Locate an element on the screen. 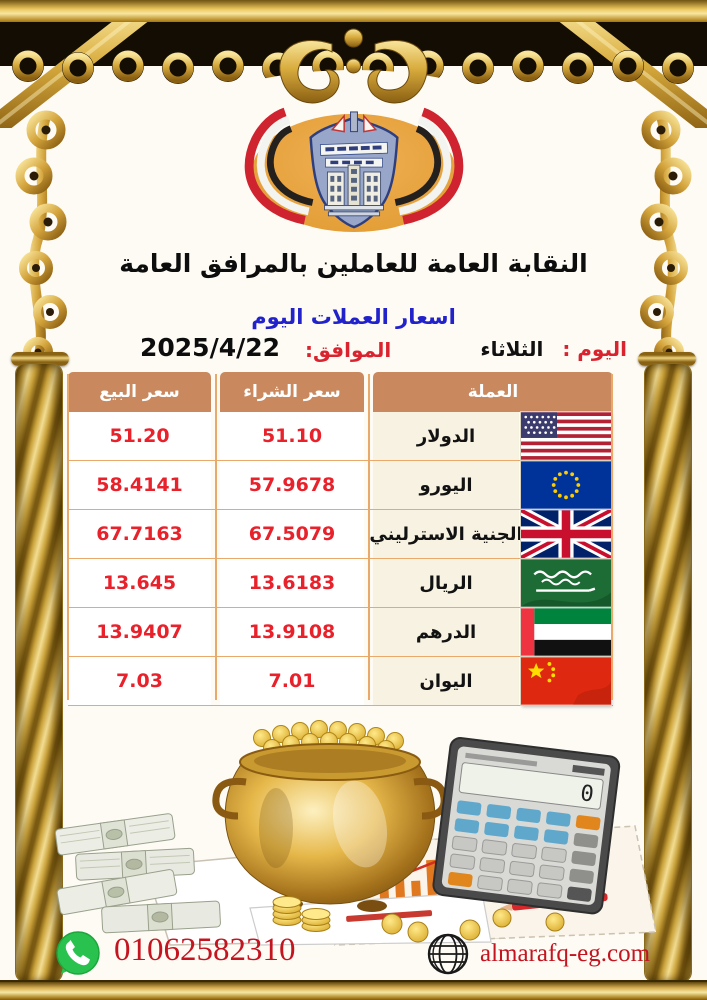  buy-rate: 13.9108 is located at coordinates (292, 632).